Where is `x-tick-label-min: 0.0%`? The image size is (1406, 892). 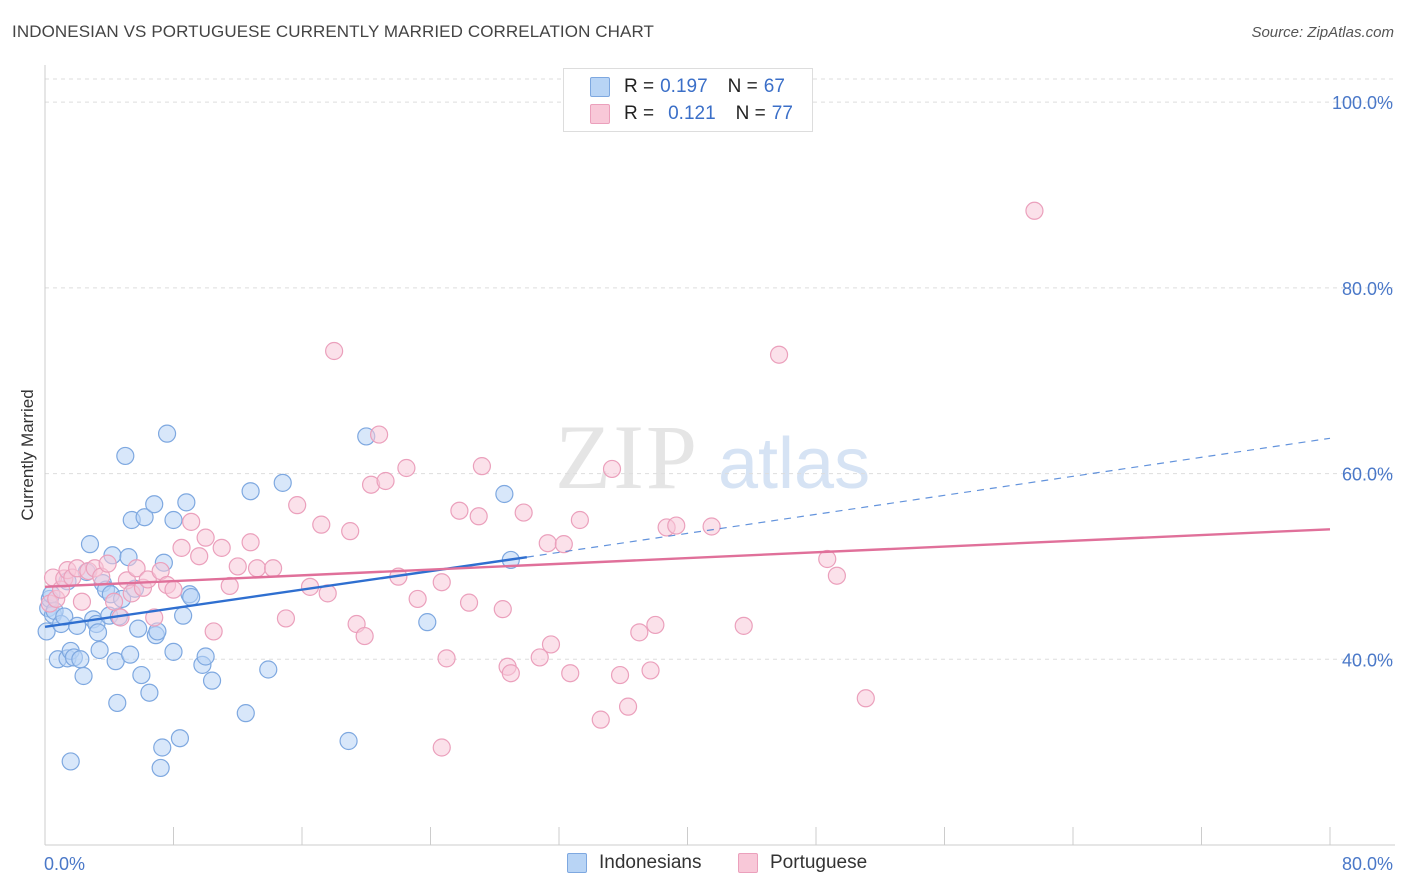
x-tick-label-min: 0.0% is located at coordinates (64, 864).